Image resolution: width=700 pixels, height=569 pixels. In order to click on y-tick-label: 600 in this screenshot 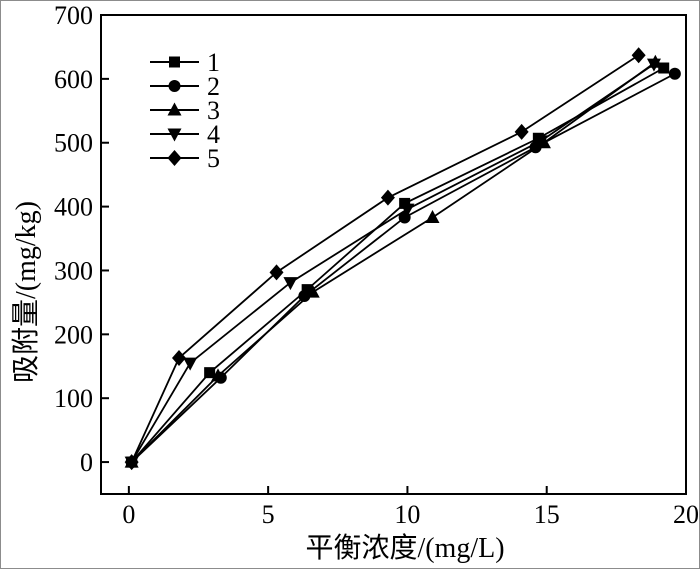, I will do `click(73, 79)`.